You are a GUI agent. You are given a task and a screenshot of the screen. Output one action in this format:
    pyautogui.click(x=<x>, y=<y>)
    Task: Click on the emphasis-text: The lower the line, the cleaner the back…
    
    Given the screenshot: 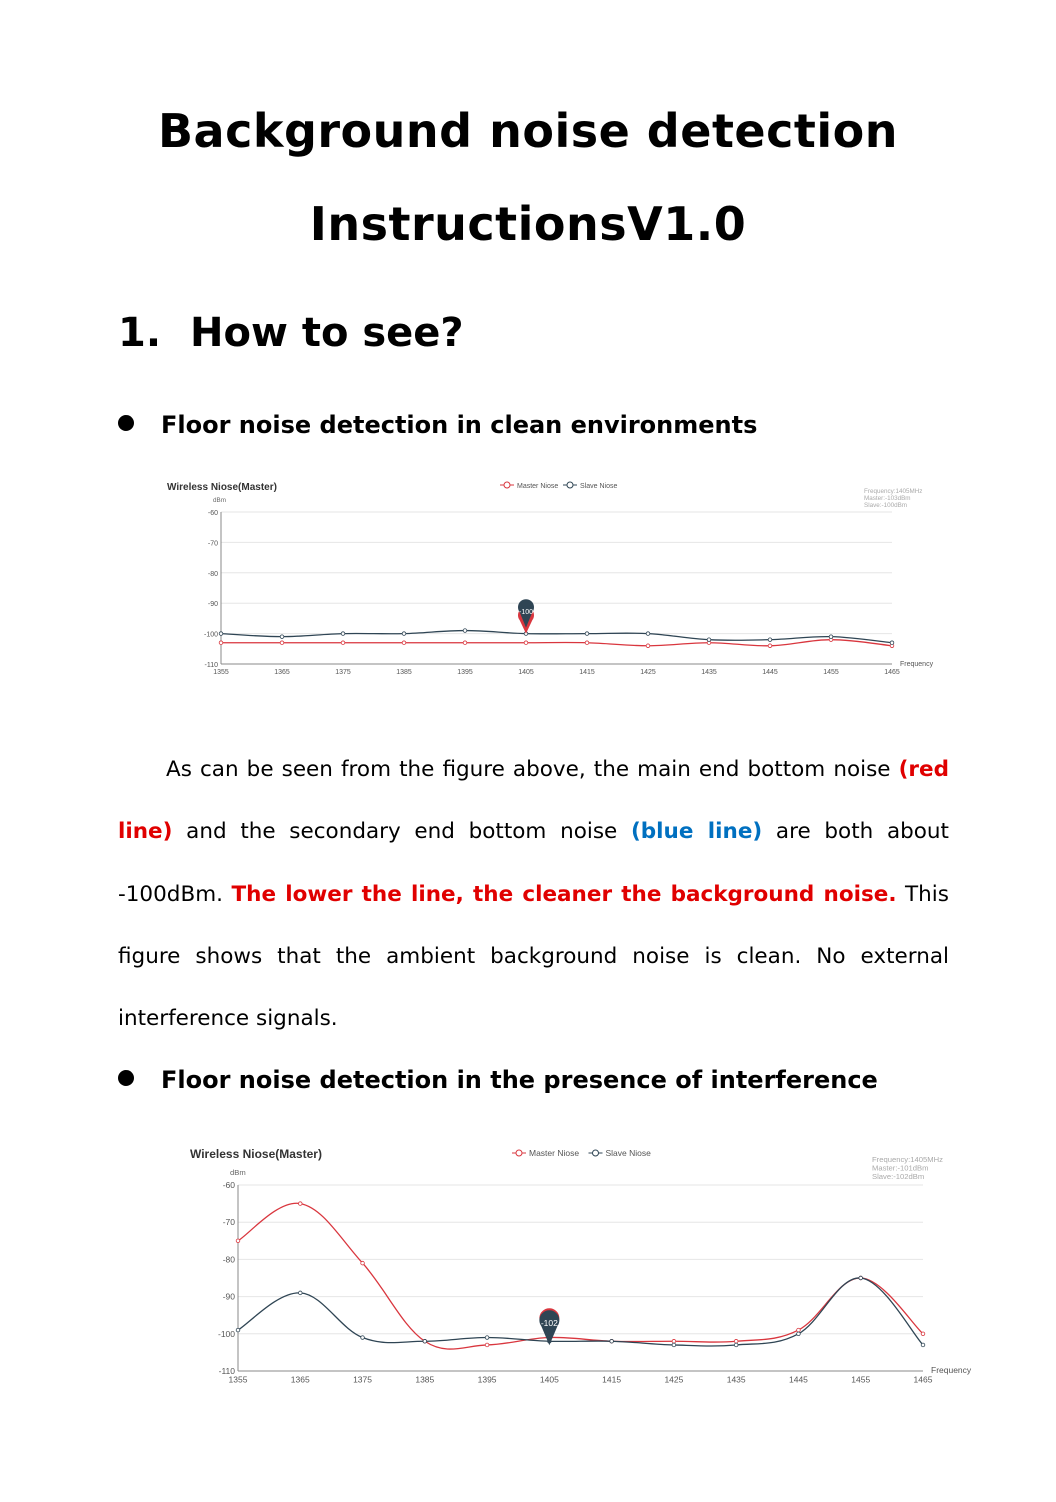 What is the action you would take?
    pyautogui.click(x=564, y=894)
    